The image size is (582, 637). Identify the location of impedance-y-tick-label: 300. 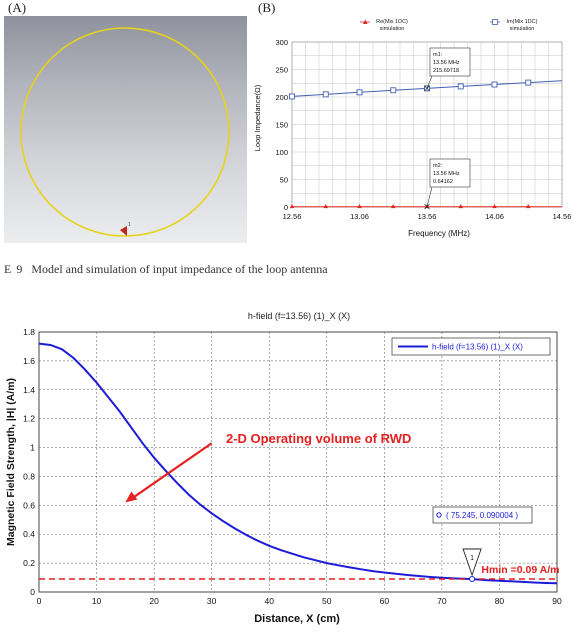
(281, 42).